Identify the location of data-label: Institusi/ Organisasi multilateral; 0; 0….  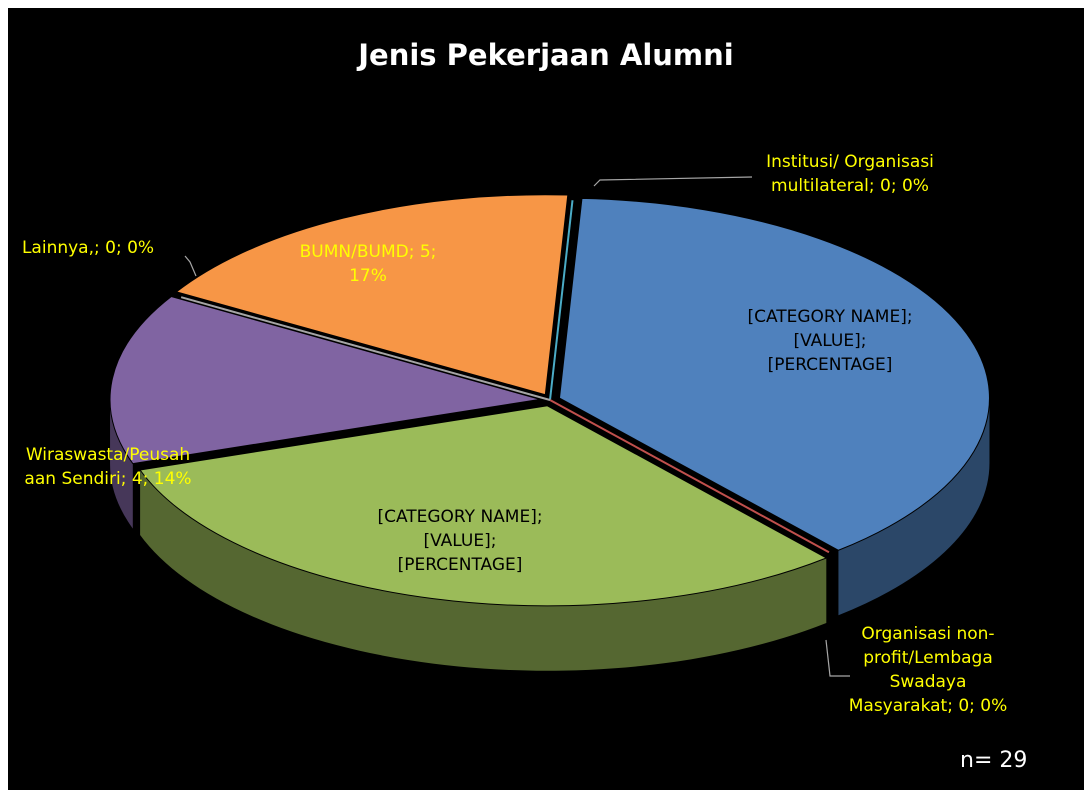
(850, 174).